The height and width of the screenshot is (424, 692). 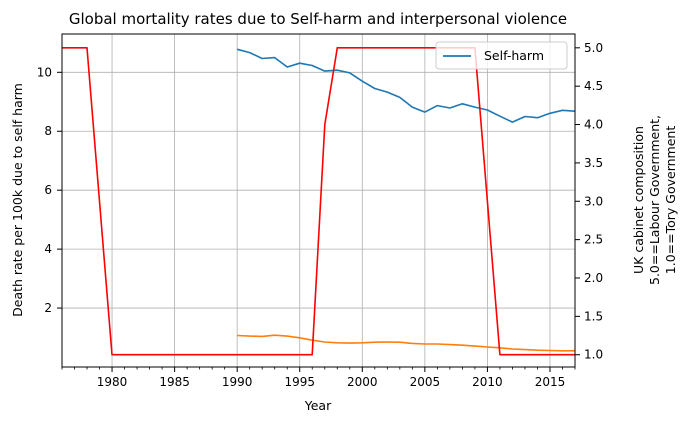 What do you see at coordinates (593, 278) in the screenshot?
I see `y-right-tick-label: 2.0` at bounding box center [593, 278].